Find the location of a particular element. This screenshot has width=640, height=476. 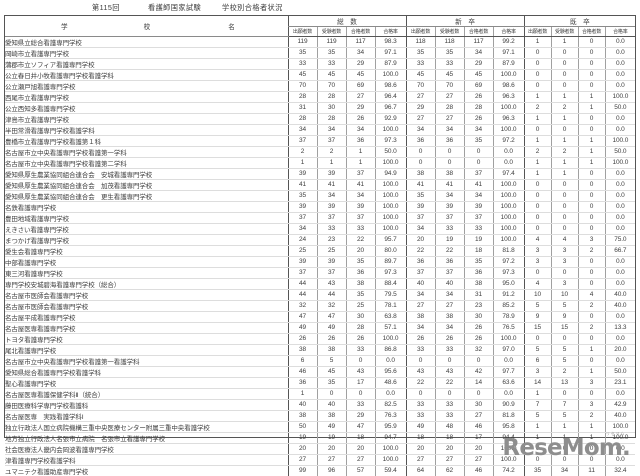

school-name-cell: 名古屋市医師会看護専門学校 is located at coordinates (146, 306).